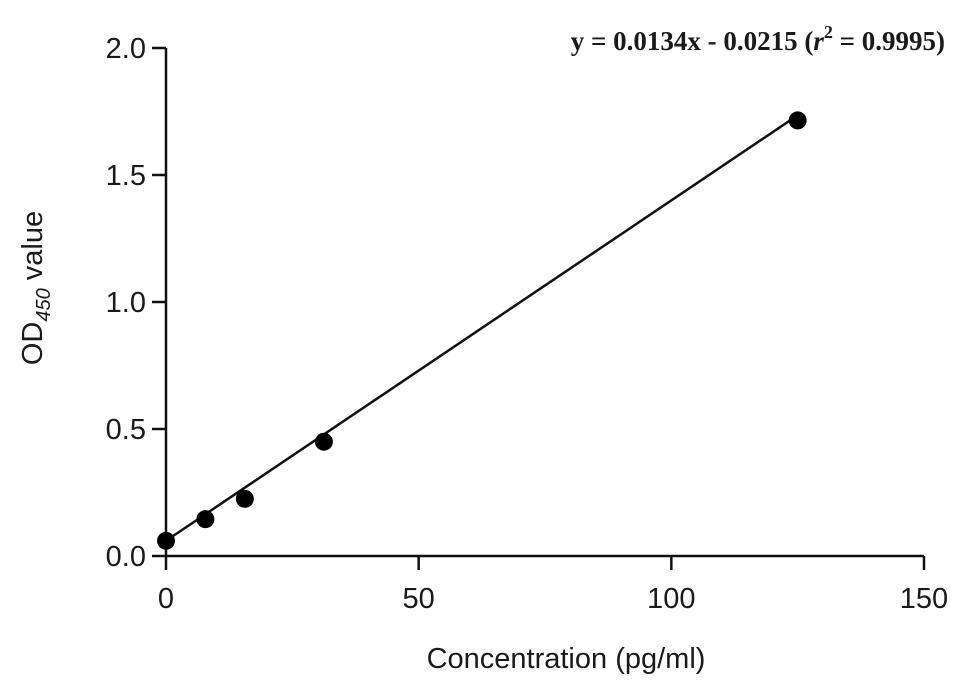  What do you see at coordinates (166, 599) in the screenshot?
I see `x-tick-label: 0` at bounding box center [166, 599].